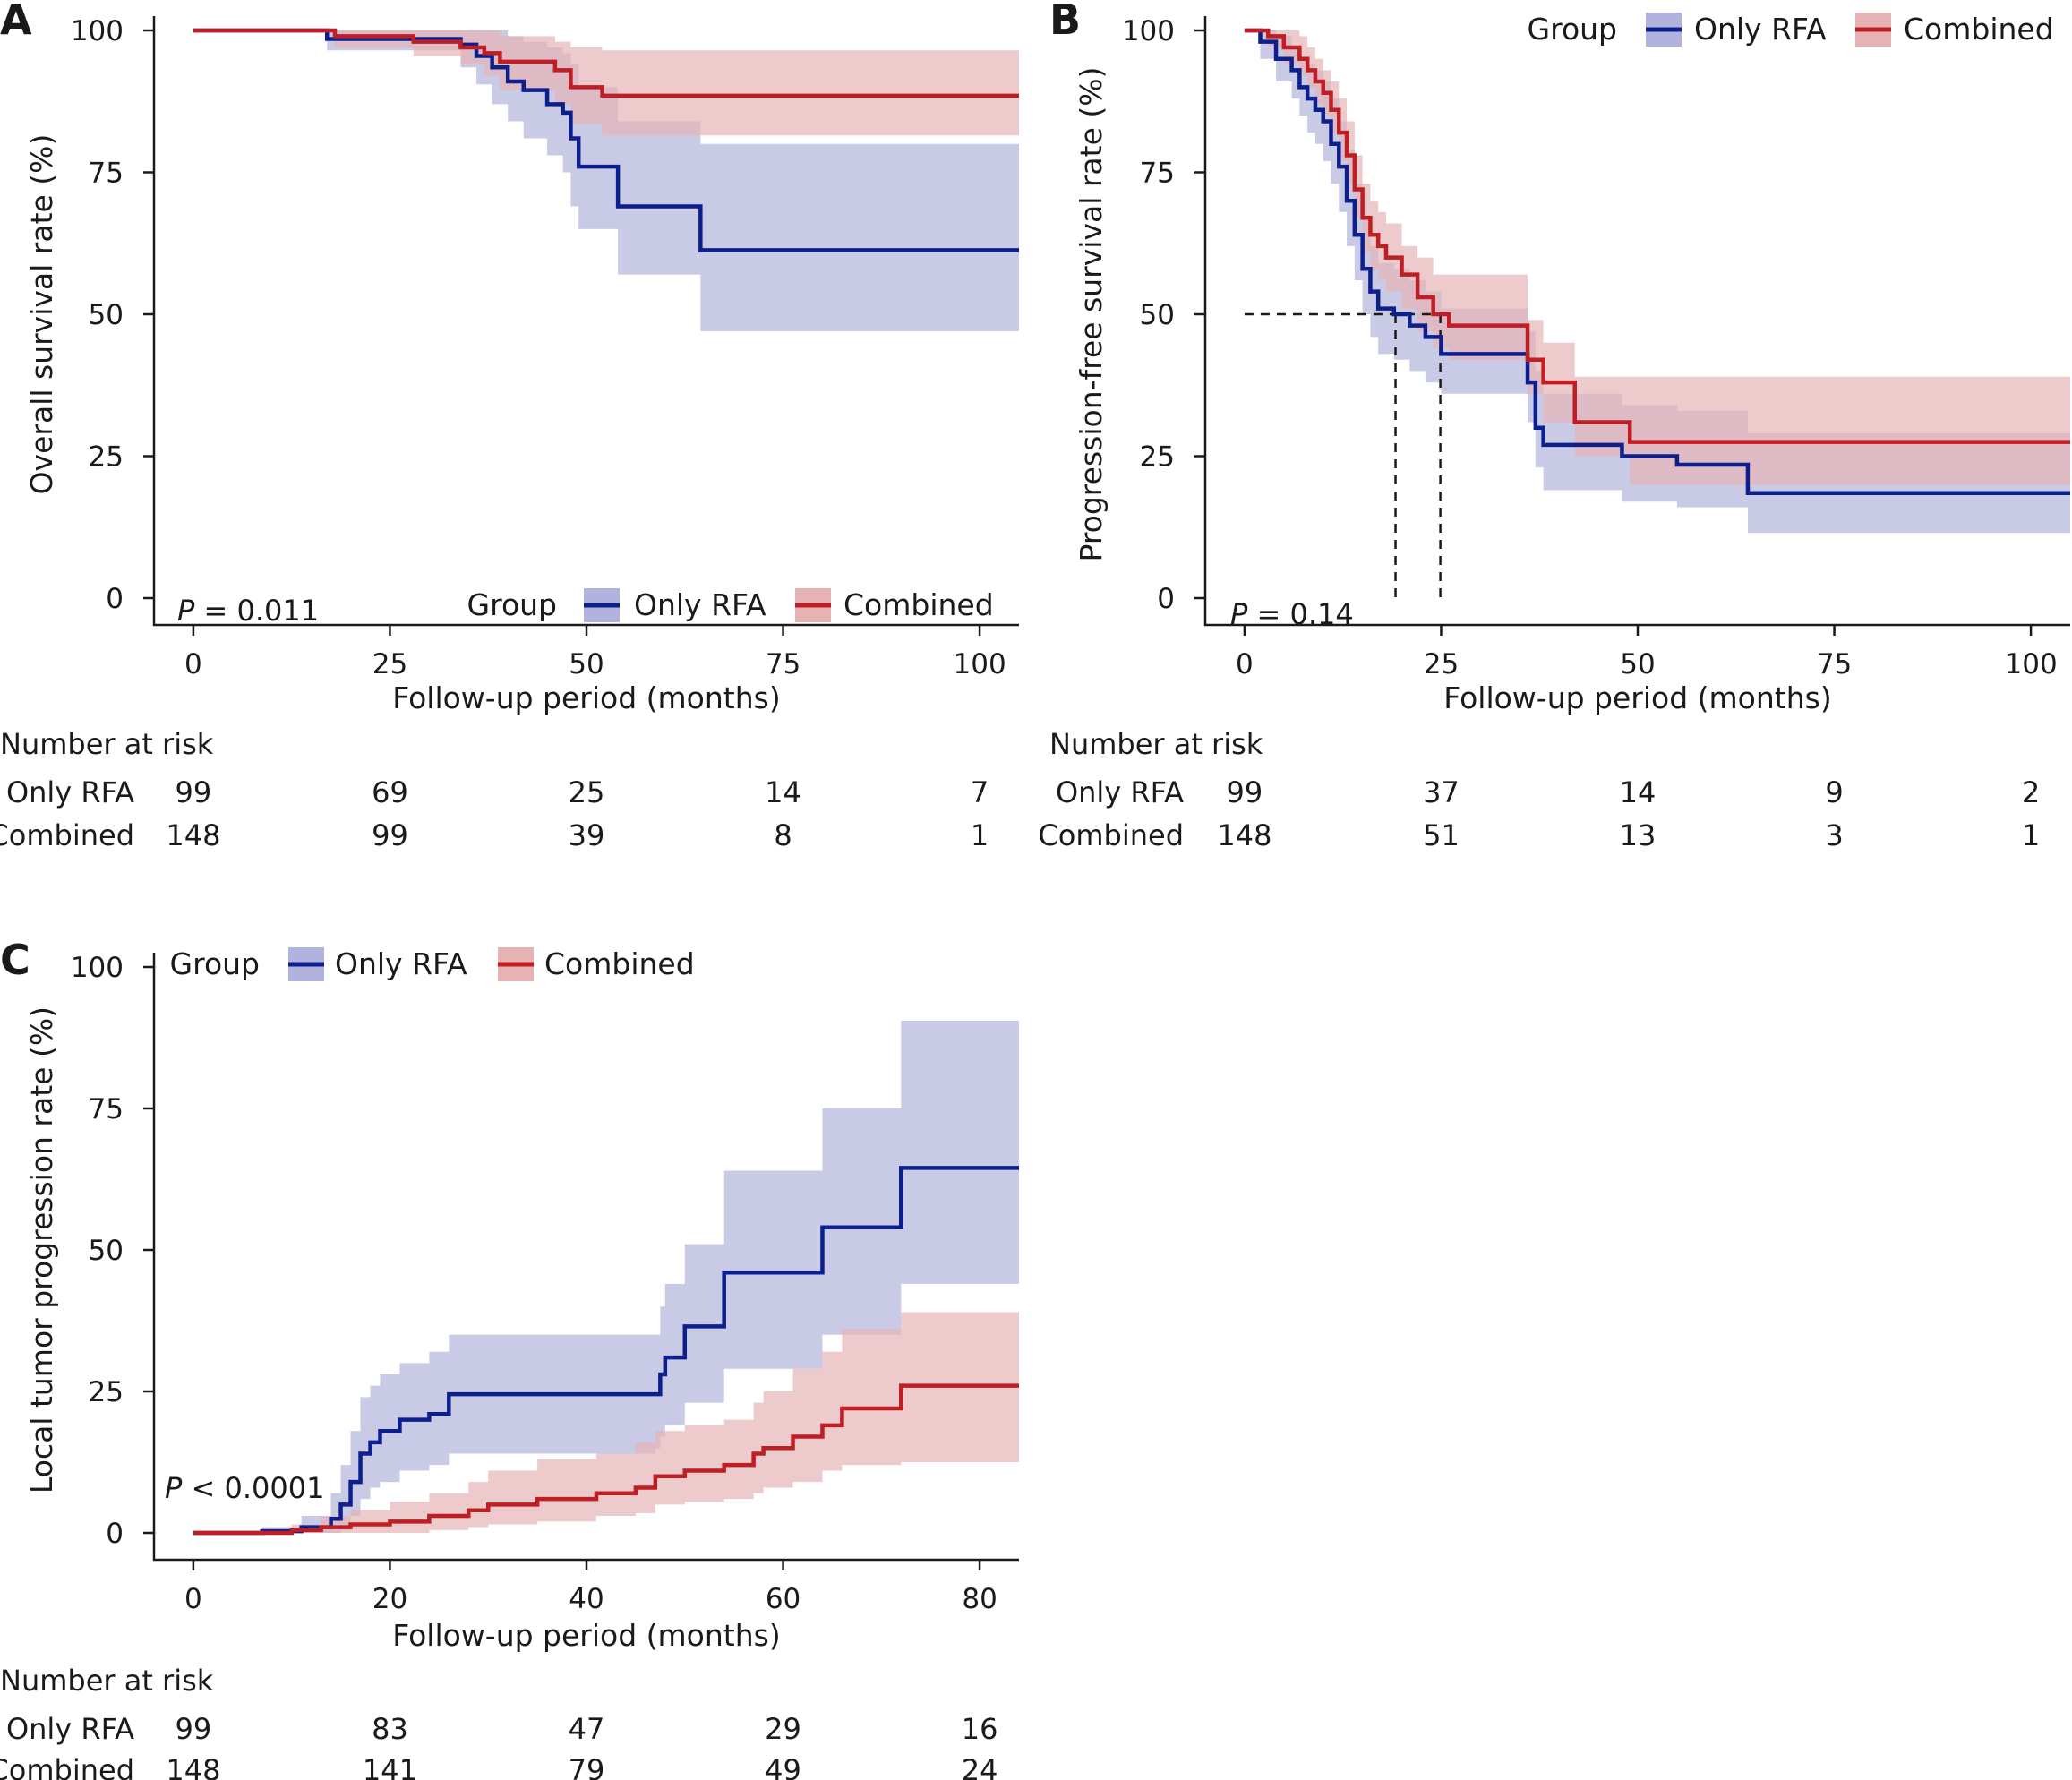 The height and width of the screenshot is (1780, 2072). I want to click on risk-count: 49, so click(783, 1766).